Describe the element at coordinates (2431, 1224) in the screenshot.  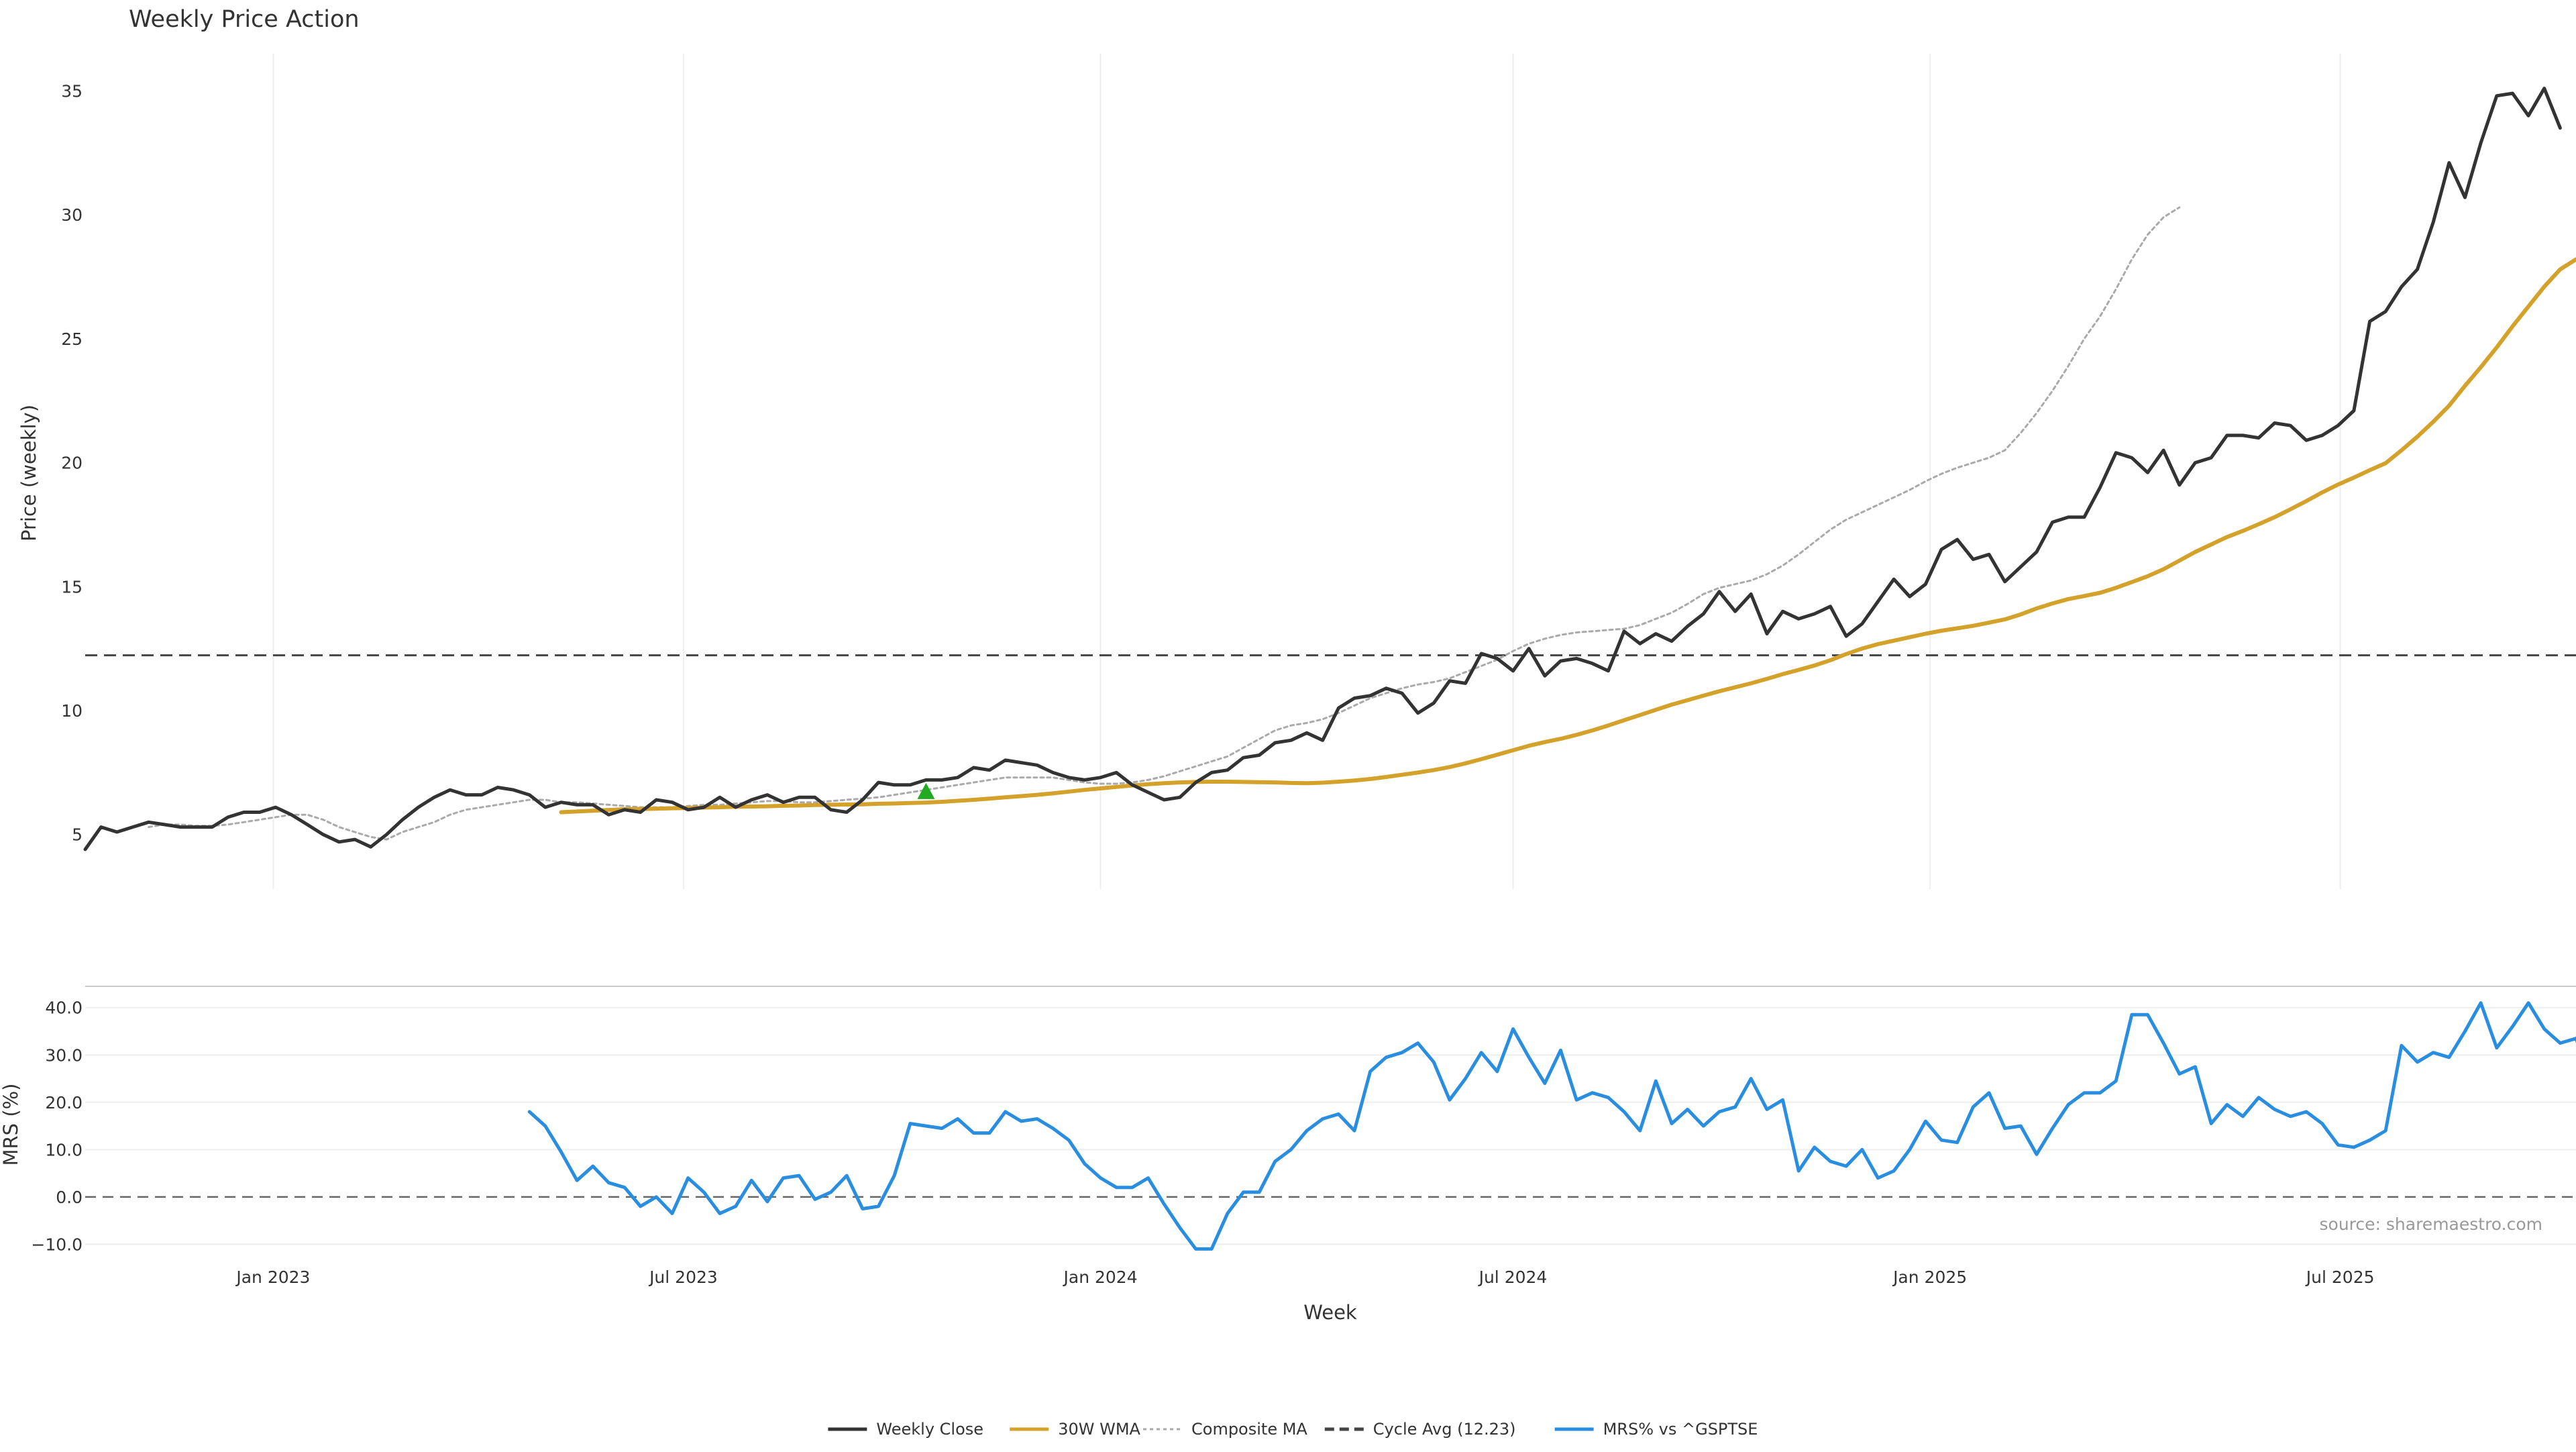
I see `source-note: source: sharemaestro.com` at that location.